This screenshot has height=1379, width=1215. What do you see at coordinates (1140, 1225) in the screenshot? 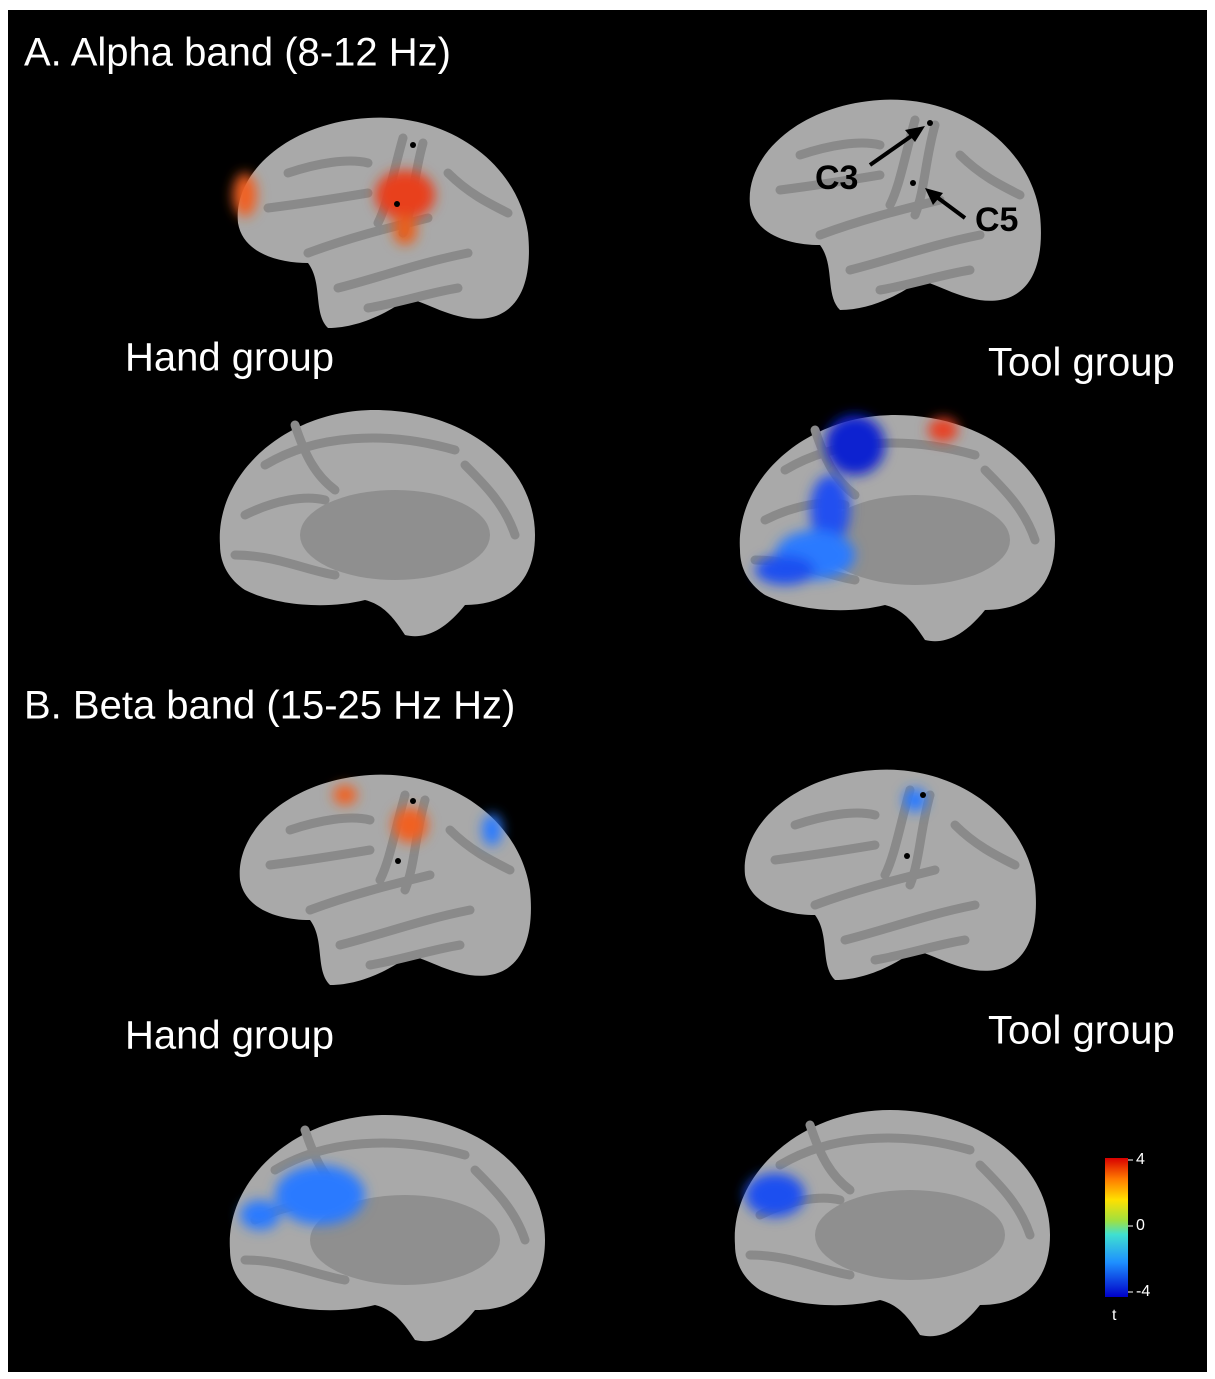
I see `colorbar-tick-label: 0` at bounding box center [1140, 1225].